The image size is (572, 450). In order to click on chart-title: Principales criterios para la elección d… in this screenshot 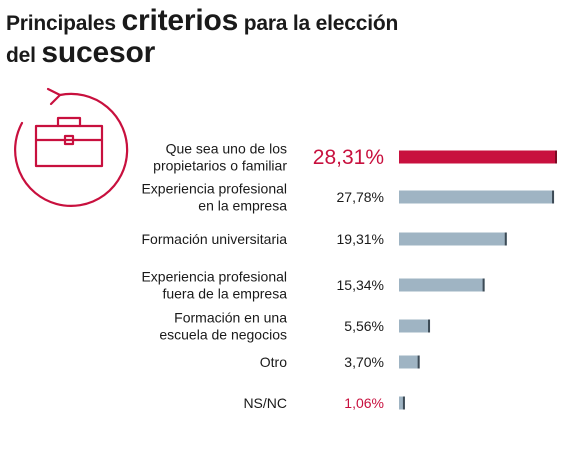, I will do `click(202, 38)`.